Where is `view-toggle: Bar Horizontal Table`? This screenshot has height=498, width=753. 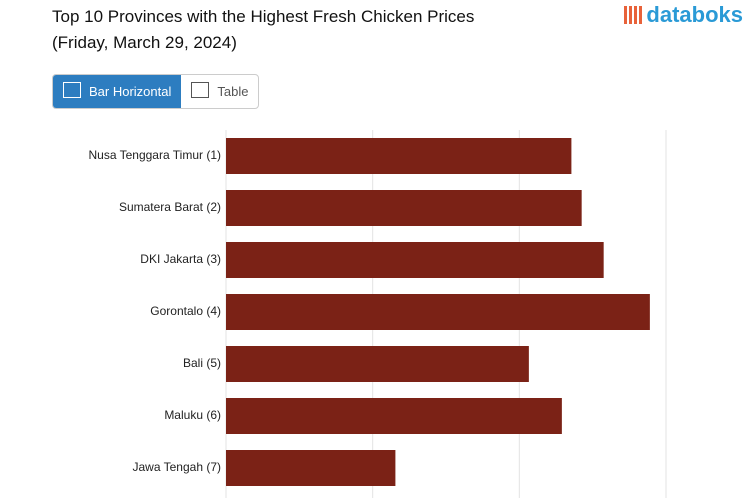 view-toggle: Bar Horizontal Table is located at coordinates (156, 91).